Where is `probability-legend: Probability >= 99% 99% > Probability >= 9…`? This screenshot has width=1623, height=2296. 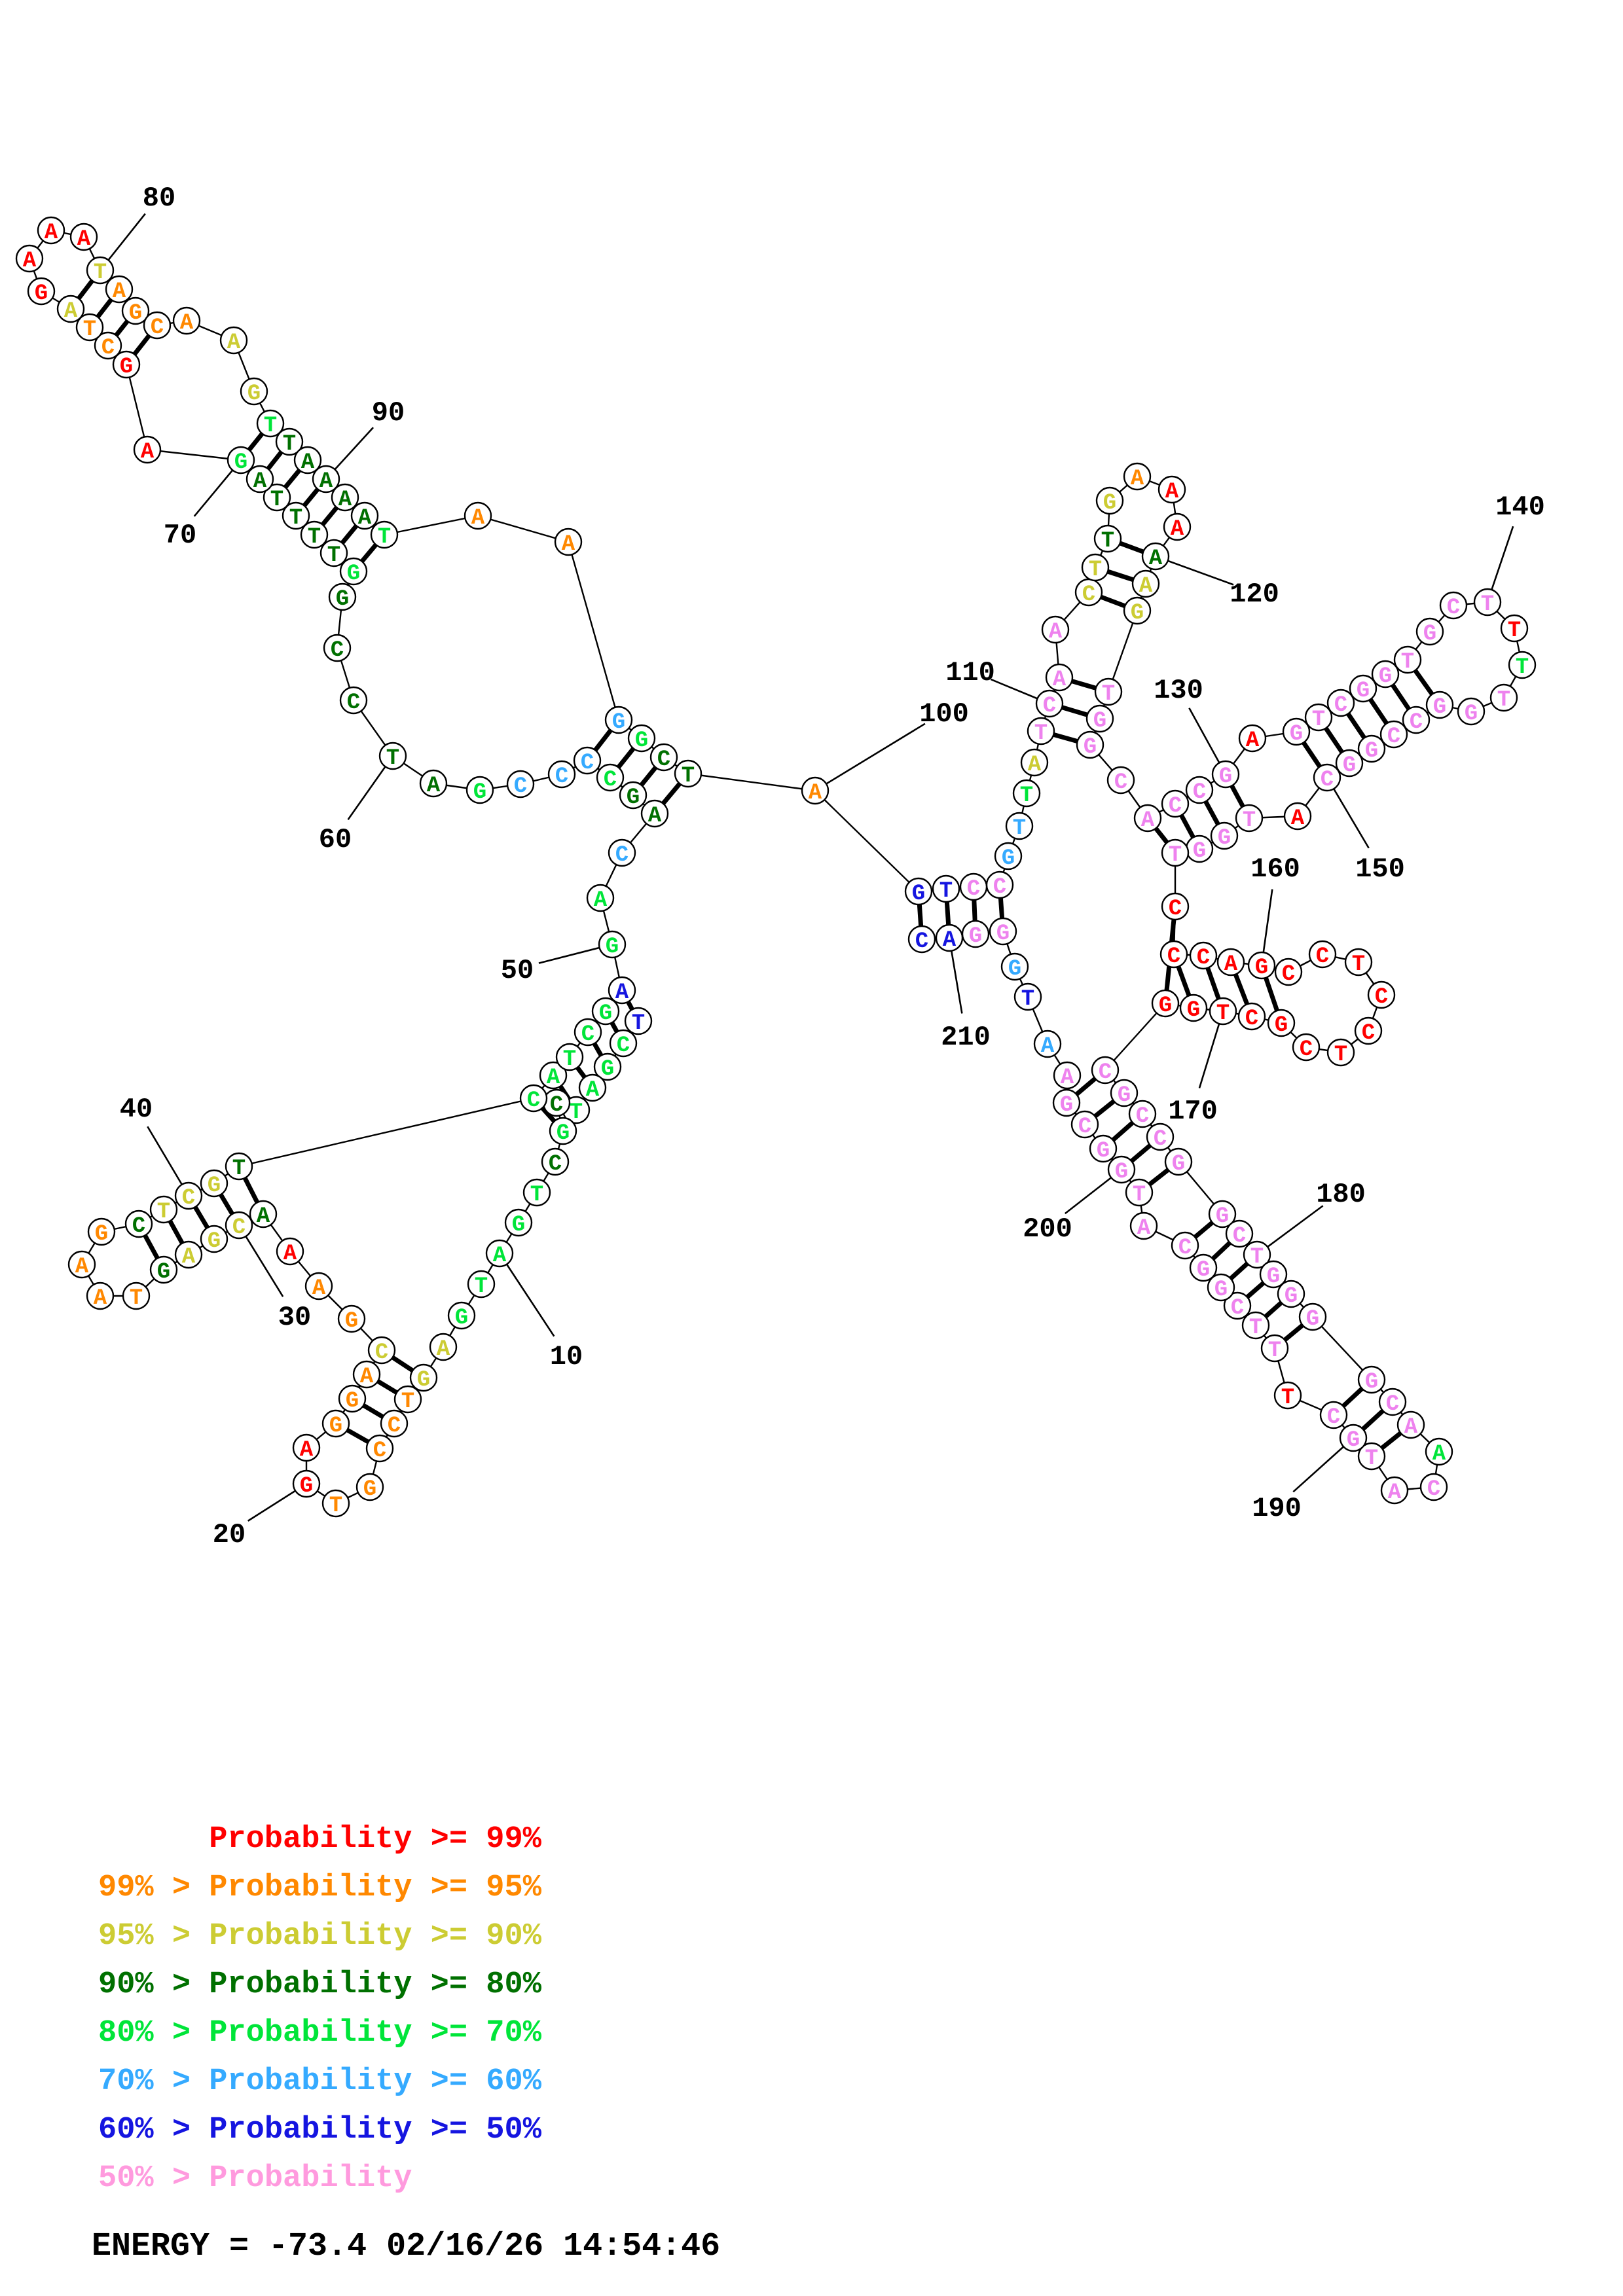 probability-legend: Probability >= 99% 99% > Probability >= 9… is located at coordinates (406, 2043).